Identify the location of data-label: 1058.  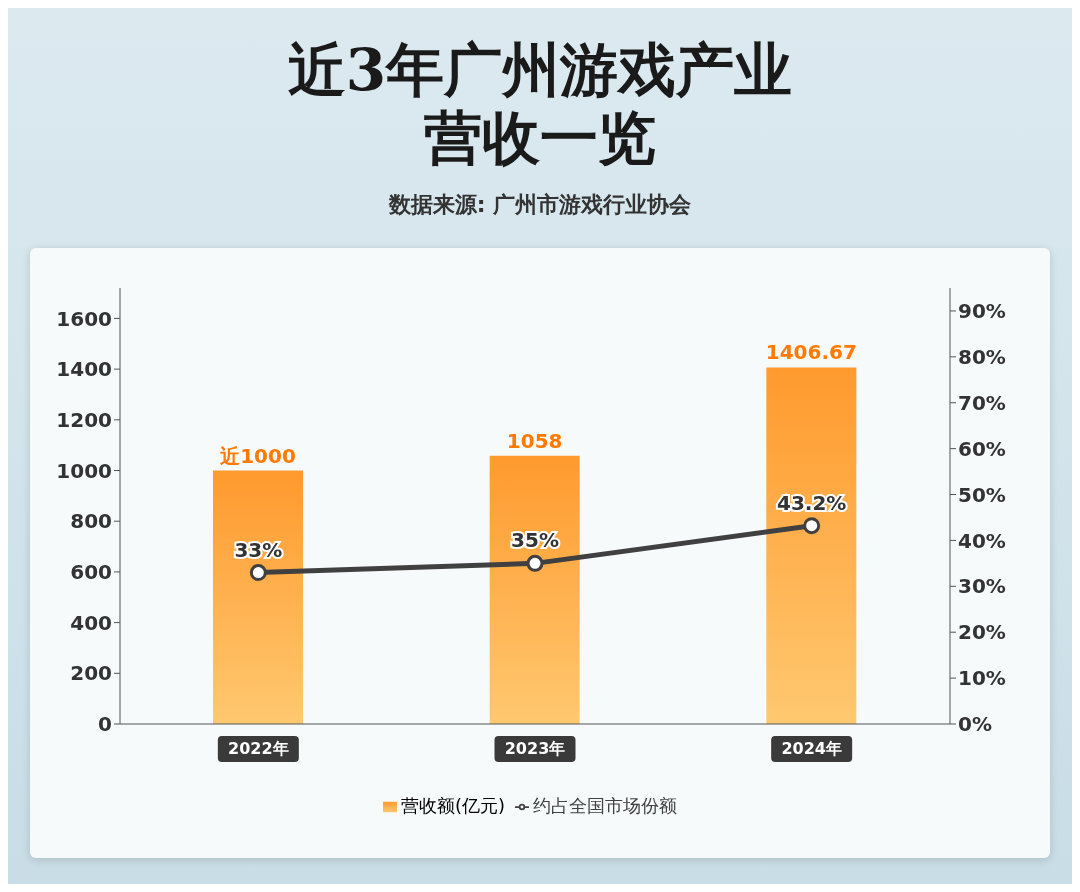
(534, 440).